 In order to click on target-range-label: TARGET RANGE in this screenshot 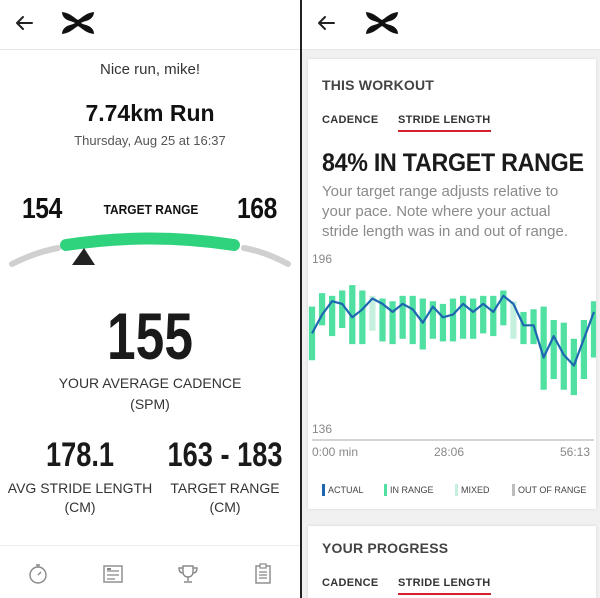, I will do `click(151, 209)`.